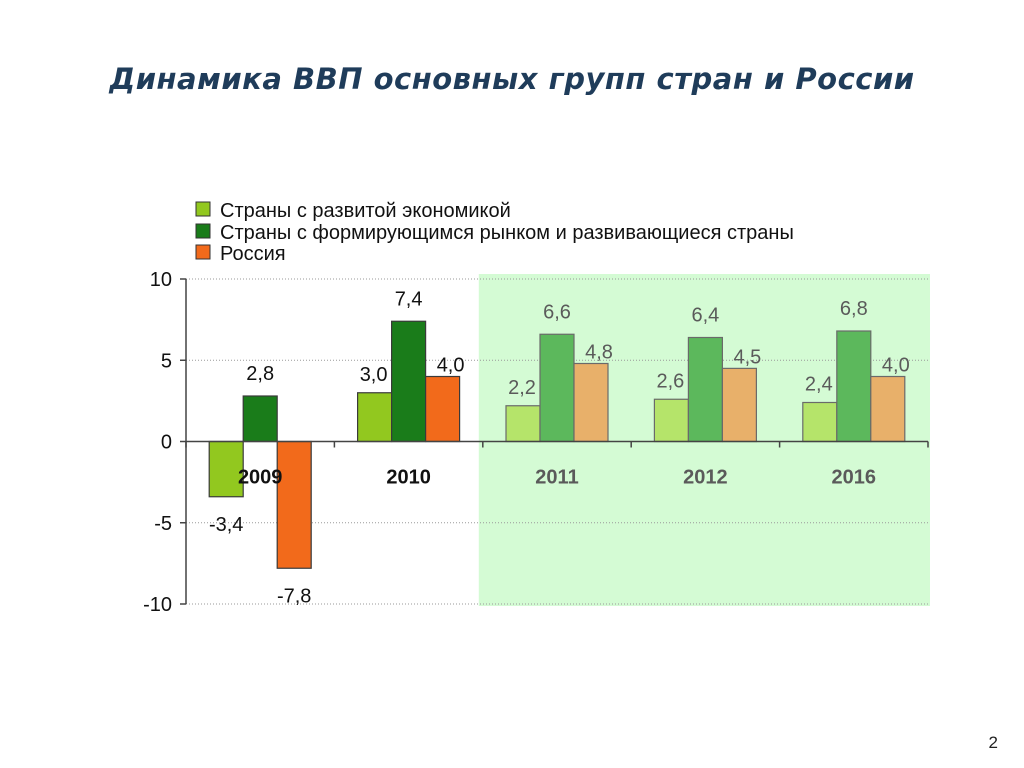 The image size is (1024, 768). Describe the element at coordinates (294, 596) in the screenshot. I see `data-label: -7,8` at that location.